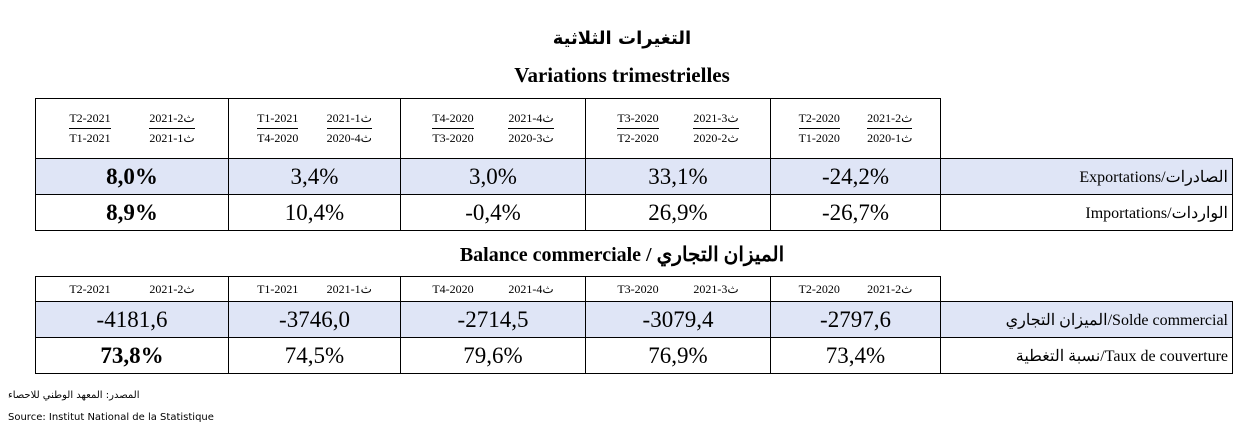 This screenshot has width=1244, height=430. I want to click on header-cell: T2-2021 2021-2ث T1-2021 2021-1ث, so click(132, 128).